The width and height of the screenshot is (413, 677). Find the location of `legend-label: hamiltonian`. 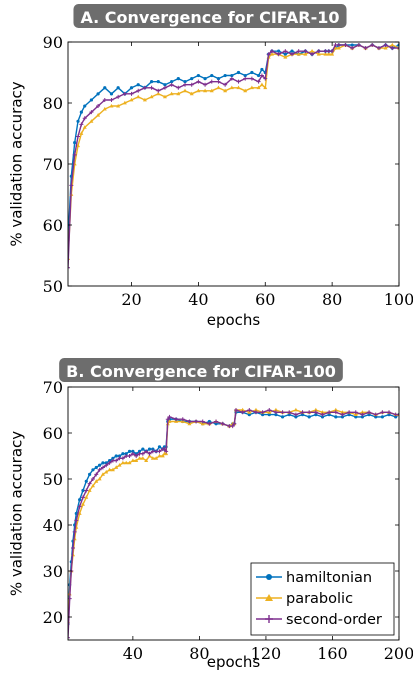

legend-label: hamiltonian is located at coordinates (329, 578).